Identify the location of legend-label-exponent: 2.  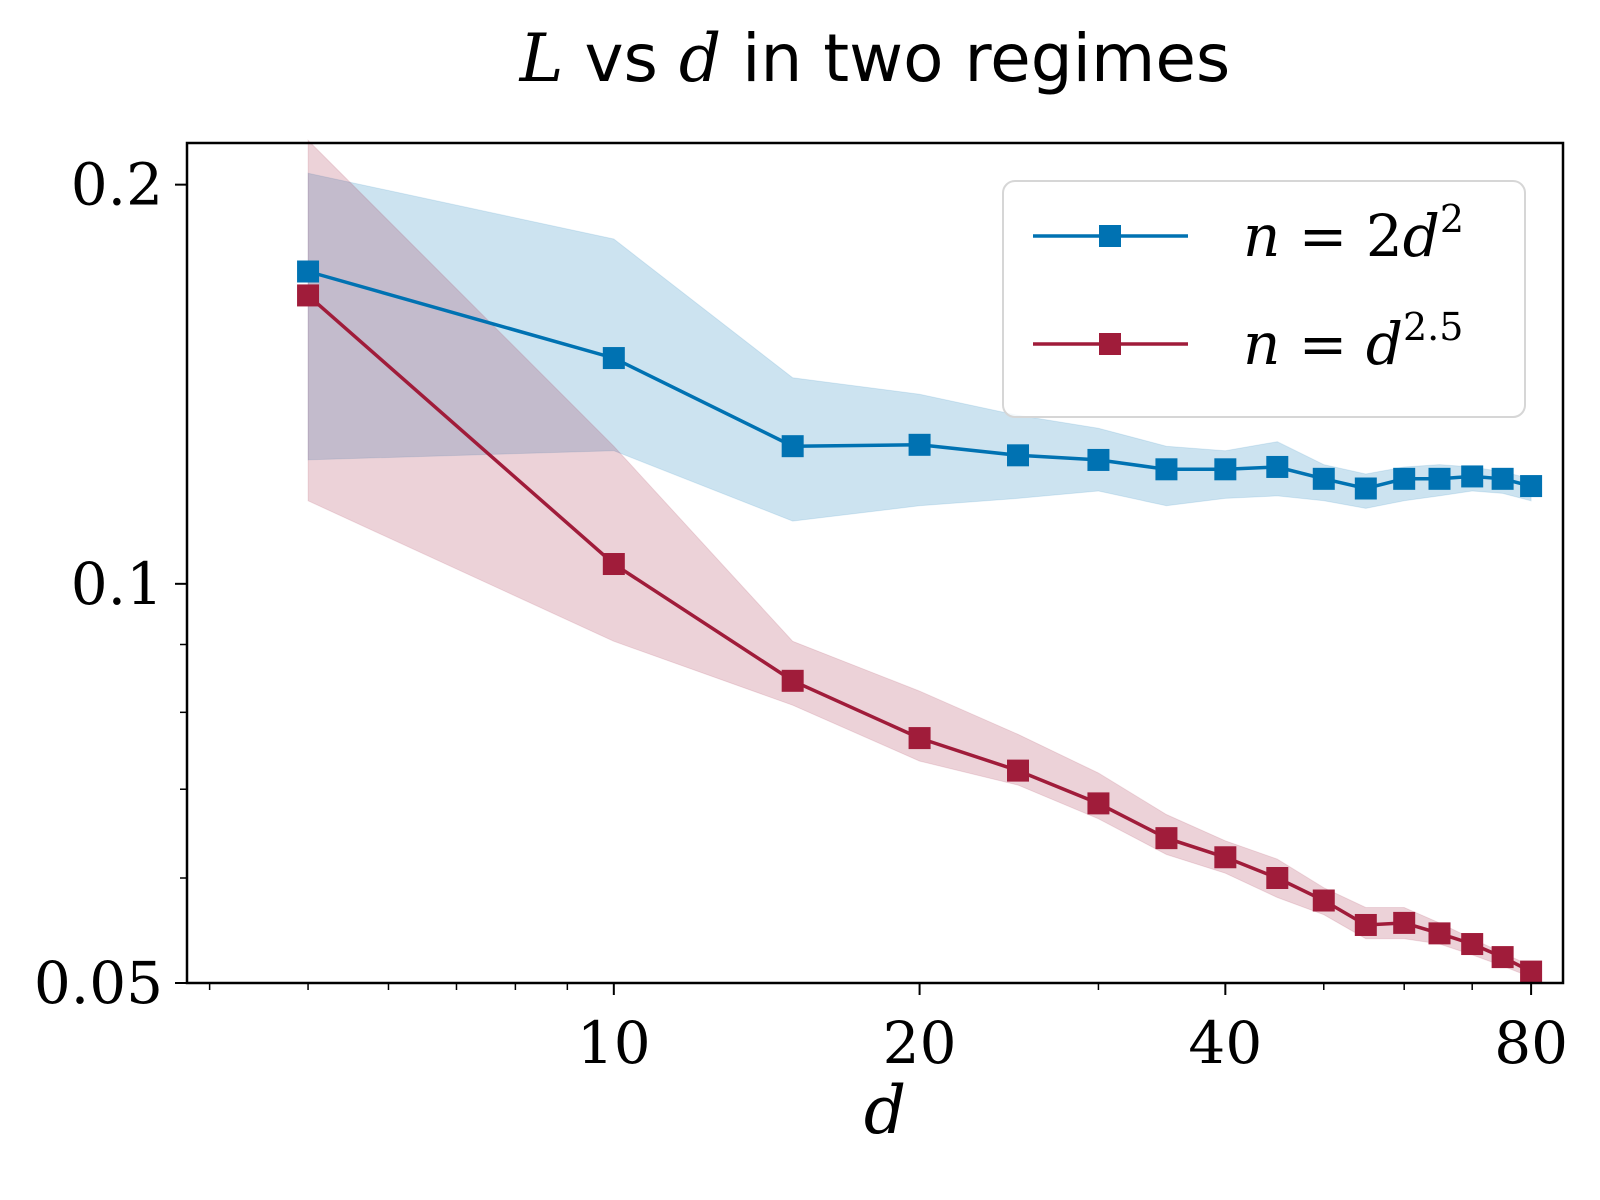
(1452, 219).